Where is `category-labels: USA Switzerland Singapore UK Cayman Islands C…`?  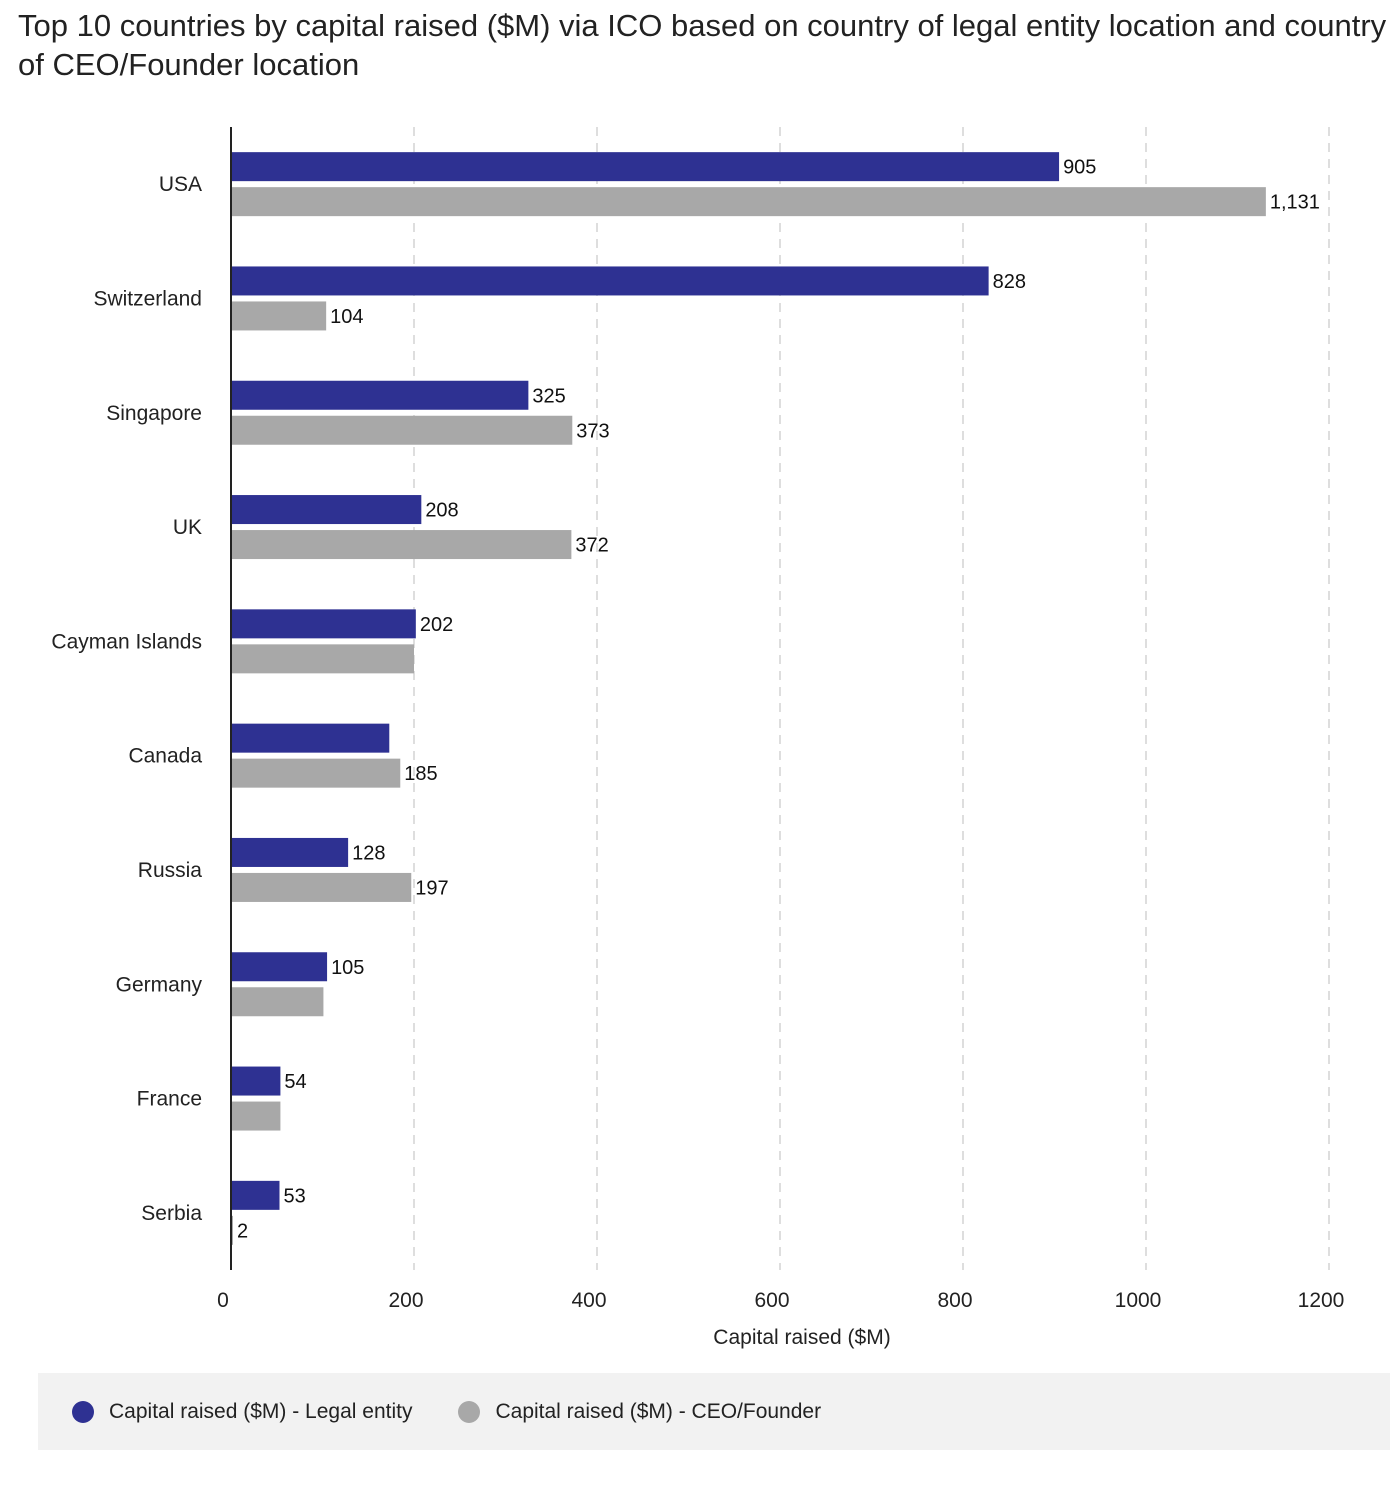 category-labels: USA Switzerland Singapore UK Cayman Islands C… is located at coordinates (126, 699).